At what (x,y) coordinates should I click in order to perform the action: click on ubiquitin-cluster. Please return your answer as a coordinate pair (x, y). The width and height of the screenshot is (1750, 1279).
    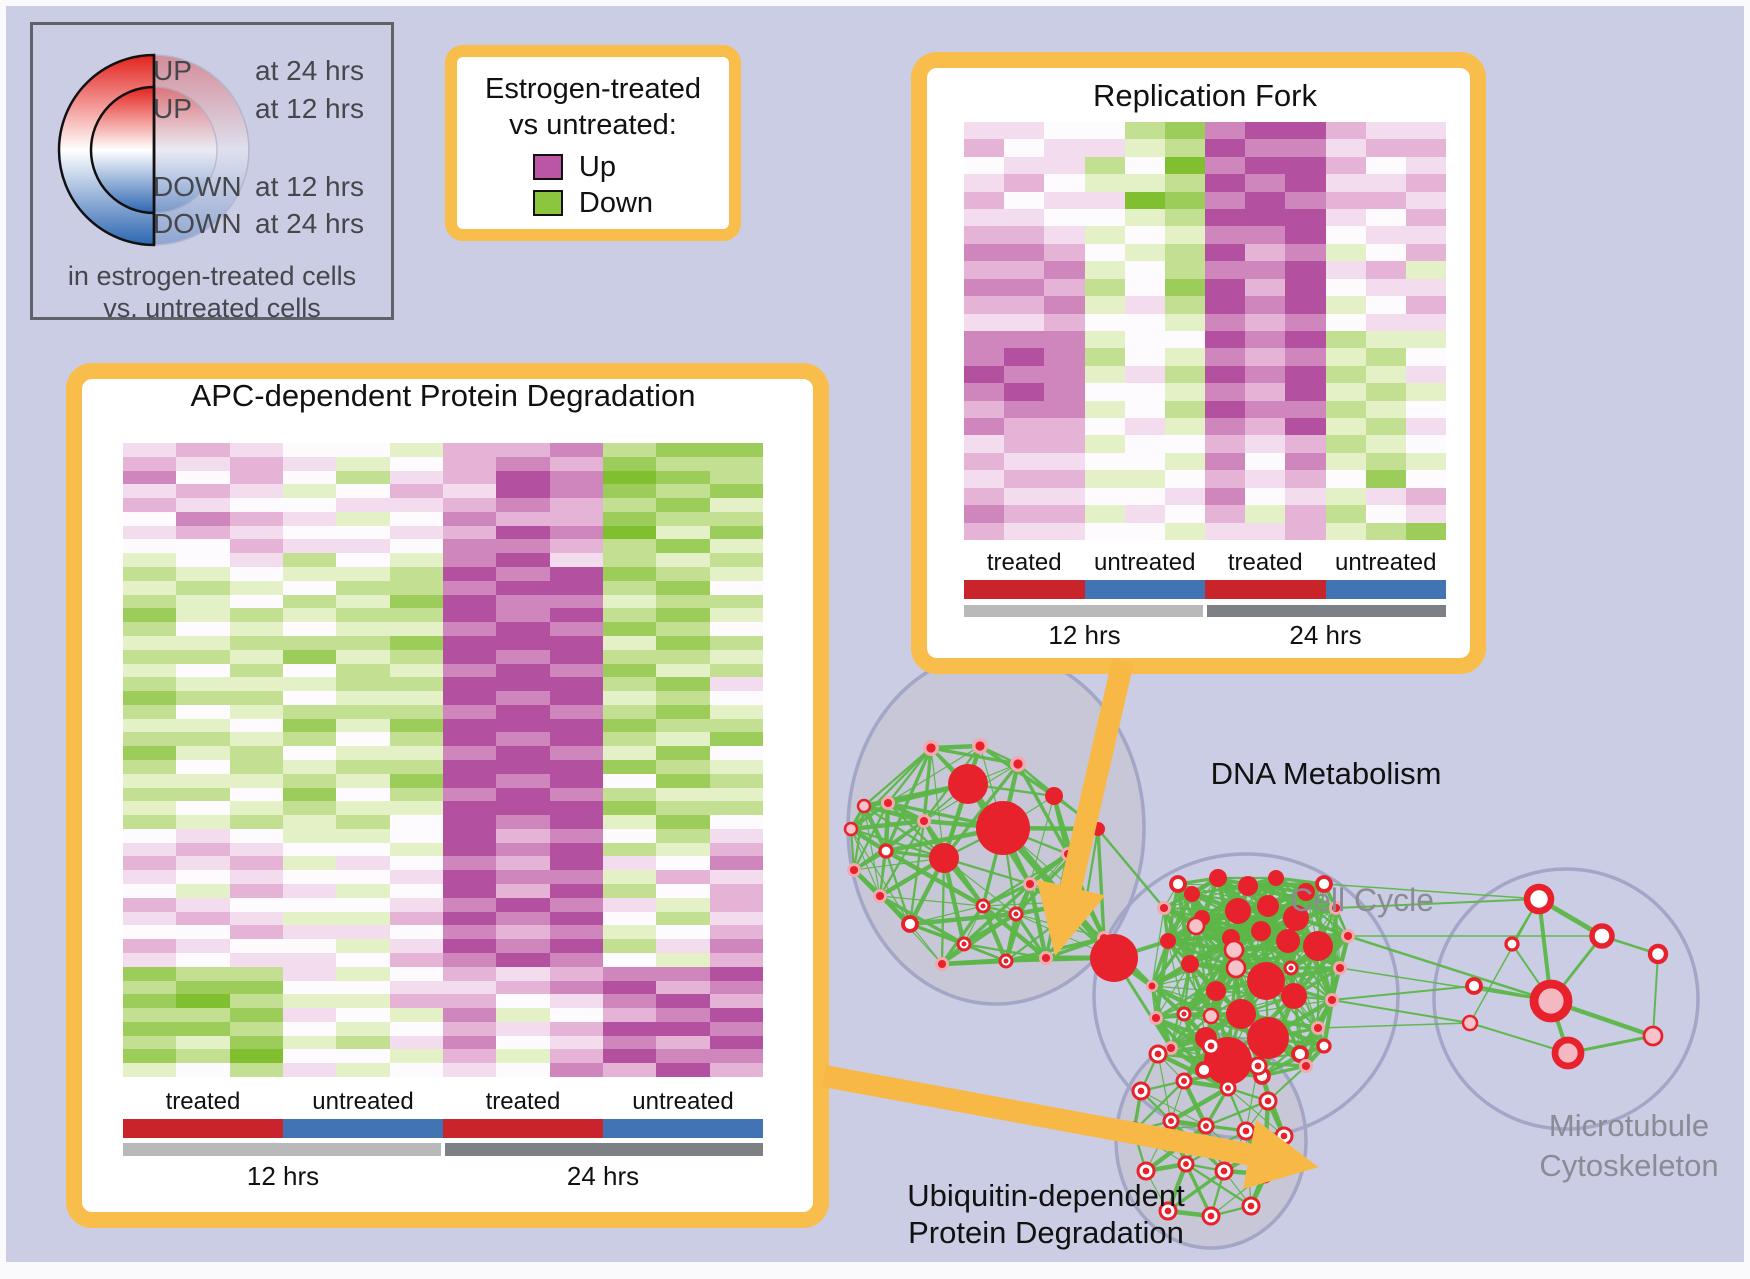
    Looking at the image, I should click on (1211, 1141).